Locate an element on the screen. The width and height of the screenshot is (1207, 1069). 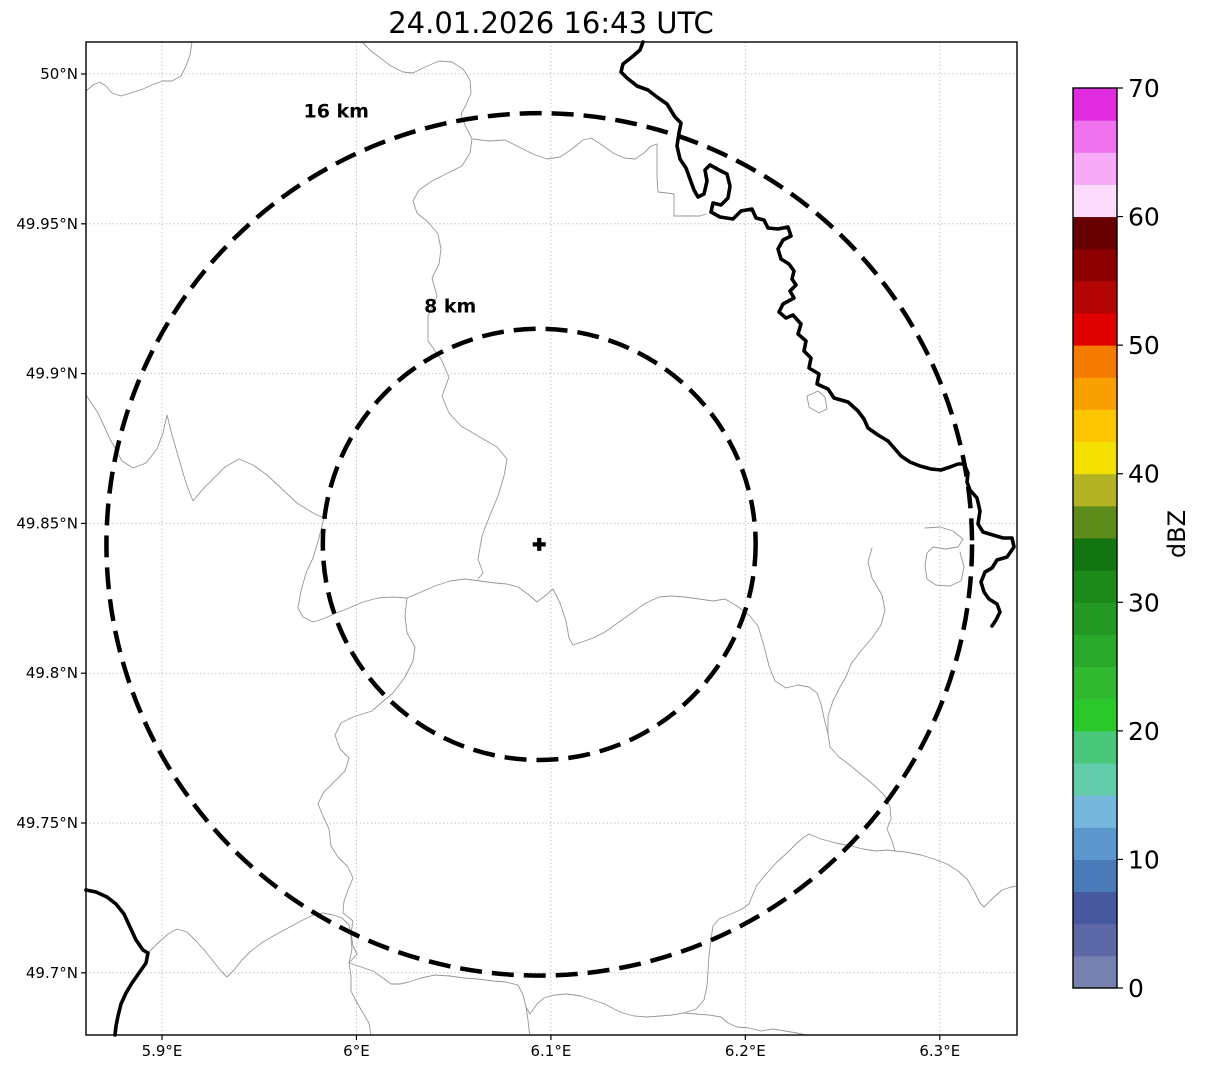
colorbar-tick-label: 50 is located at coordinates (1144, 345).